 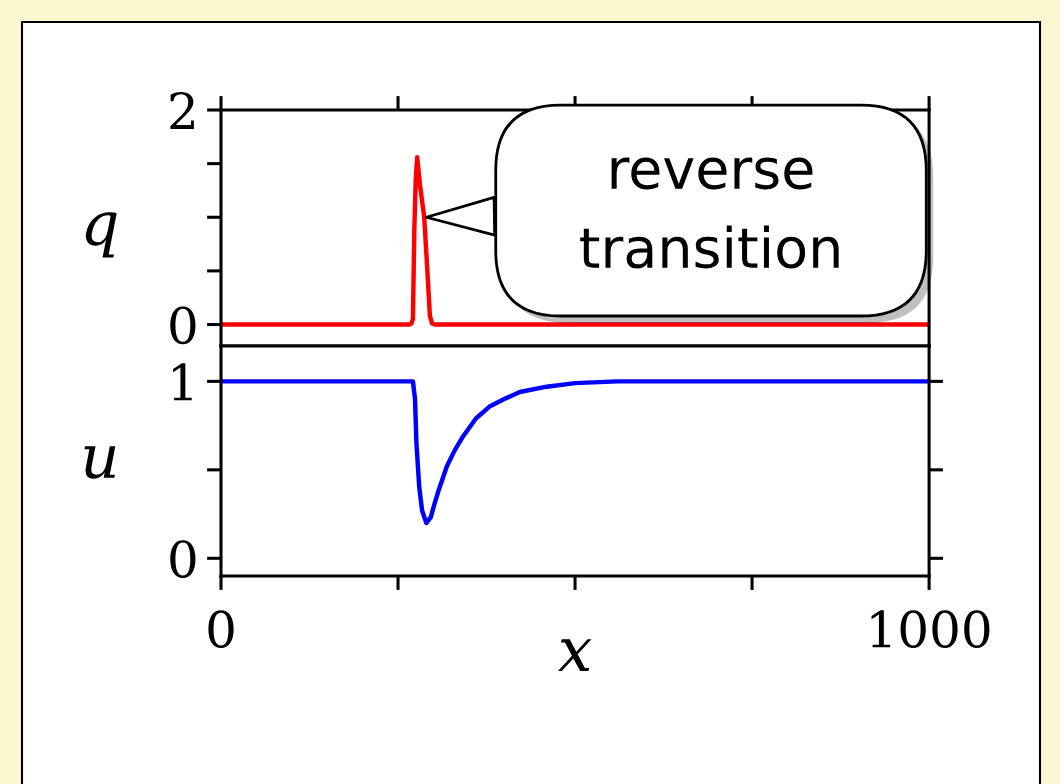 What do you see at coordinates (575, 655) in the screenshot?
I see `x-axis-title: x` at bounding box center [575, 655].